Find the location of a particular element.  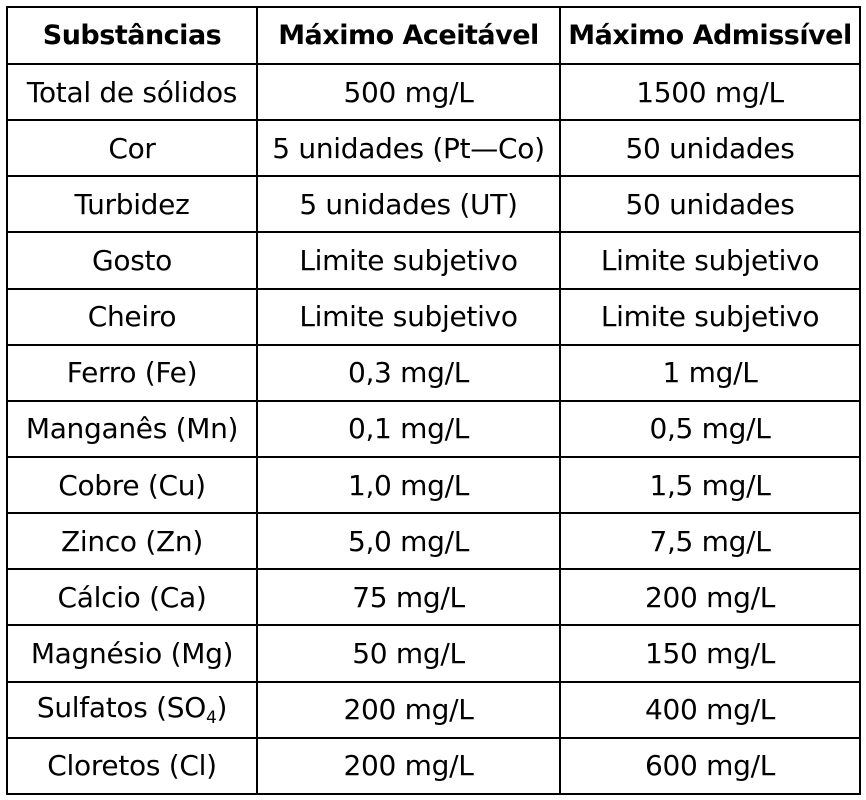

table-row: Total de sólidos 500 mg/L 1500 mg/L is located at coordinates (433, 92).